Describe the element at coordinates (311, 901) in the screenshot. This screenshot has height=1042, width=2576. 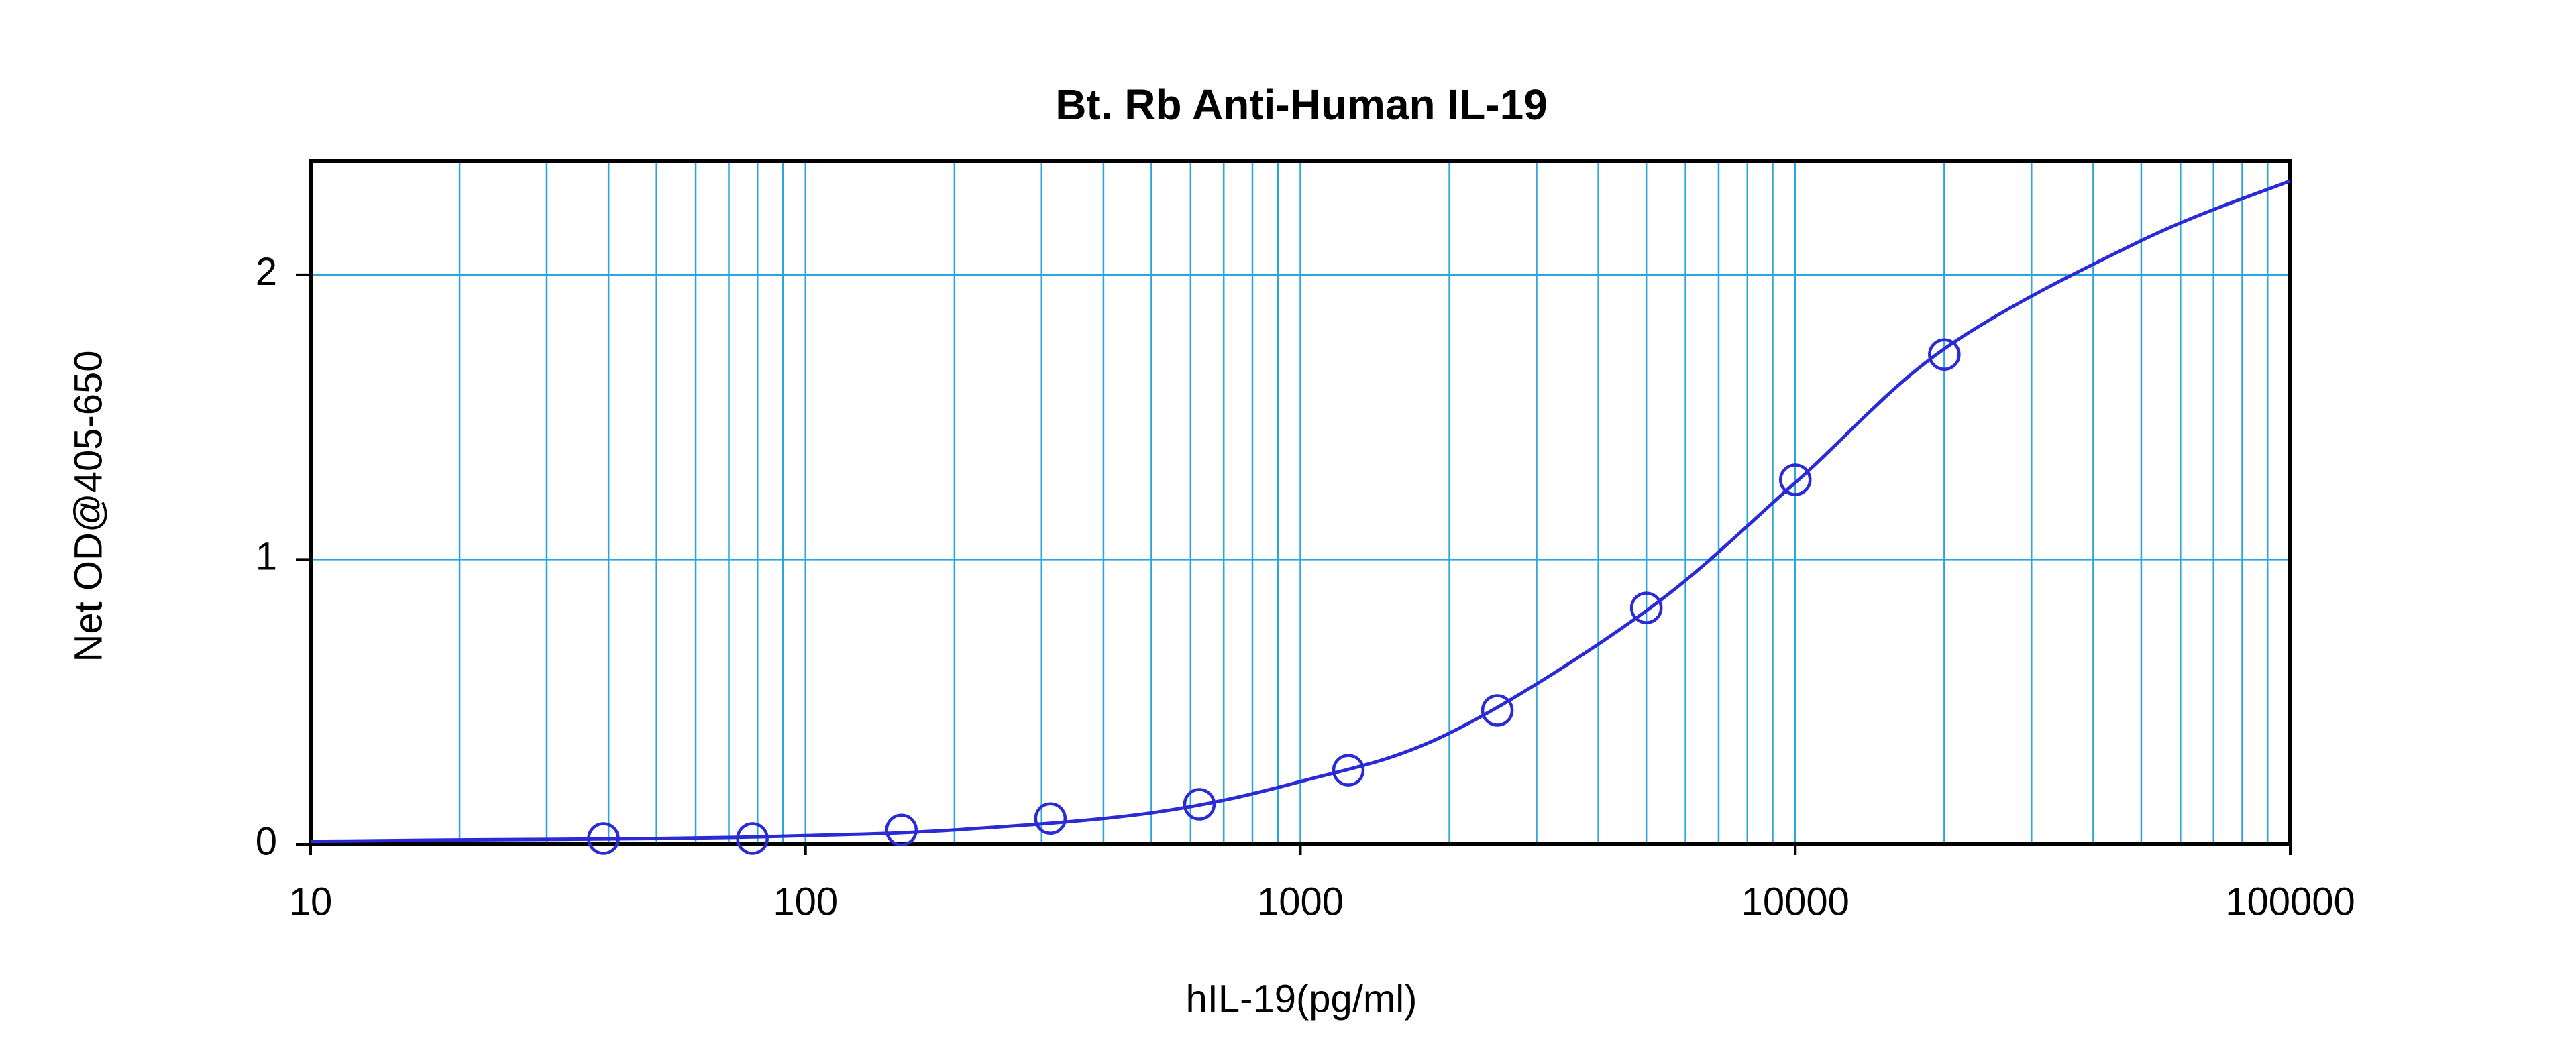
I see `x-tick-label: 10` at that location.